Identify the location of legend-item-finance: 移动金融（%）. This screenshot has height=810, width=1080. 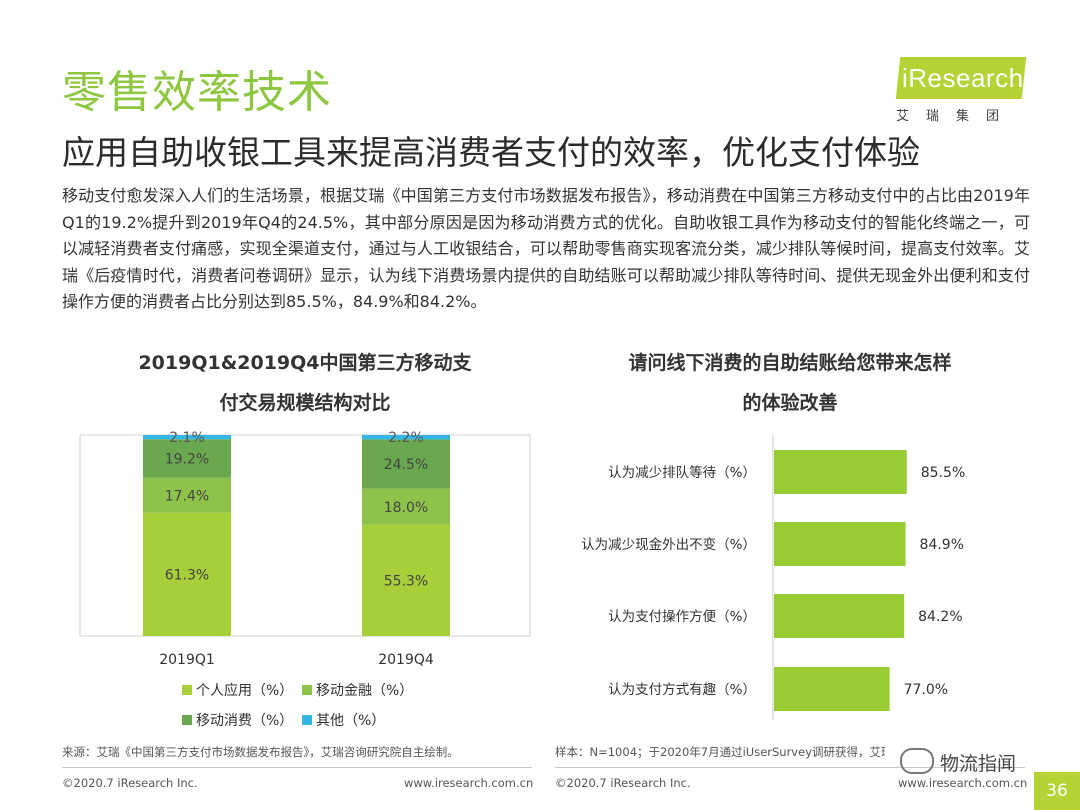
(357, 690).